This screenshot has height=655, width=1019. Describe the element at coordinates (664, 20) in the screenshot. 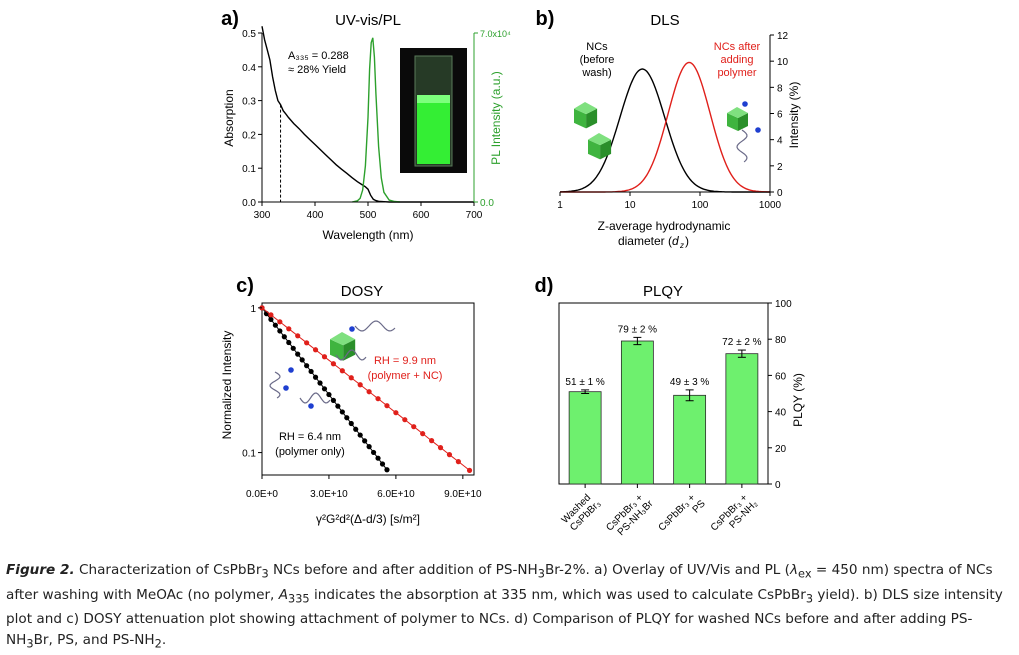

I see `panel-b-title: DLS` at that location.